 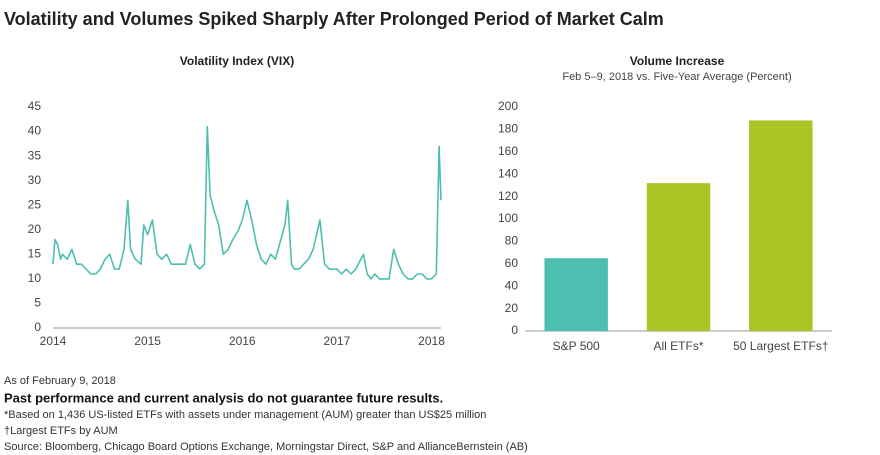 What do you see at coordinates (35, 155) in the screenshot?
I see `y-tick-label: 35` at bounding box center [35, 155].